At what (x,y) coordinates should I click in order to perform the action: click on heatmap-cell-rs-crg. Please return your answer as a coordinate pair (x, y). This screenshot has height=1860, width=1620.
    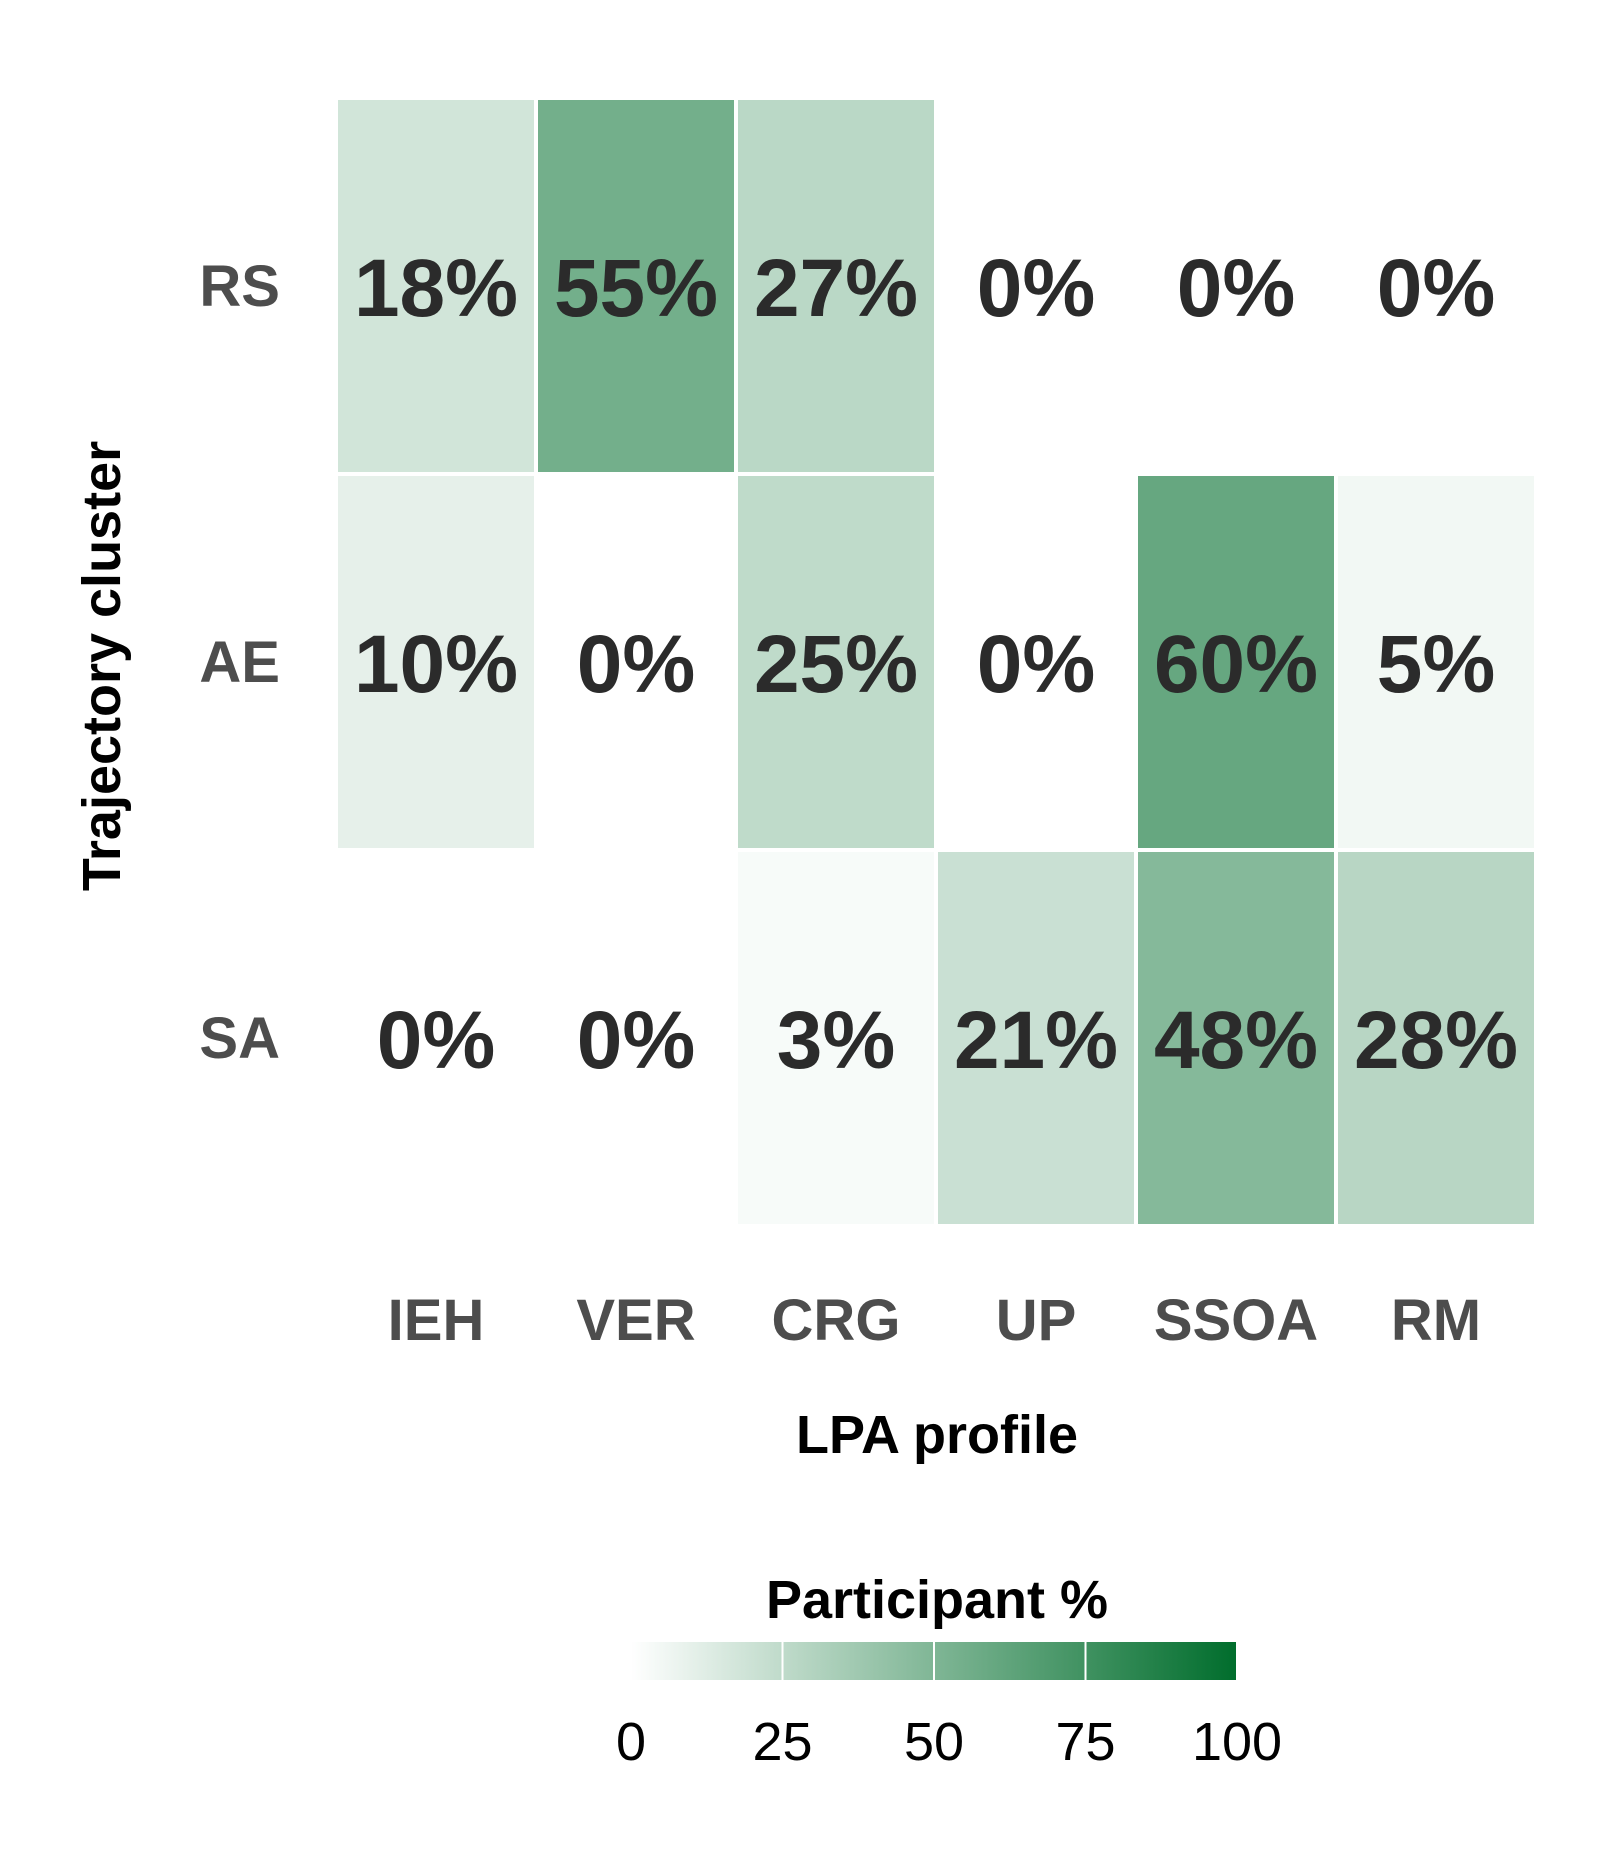
    Looking at the image, I should click on (836, 286).